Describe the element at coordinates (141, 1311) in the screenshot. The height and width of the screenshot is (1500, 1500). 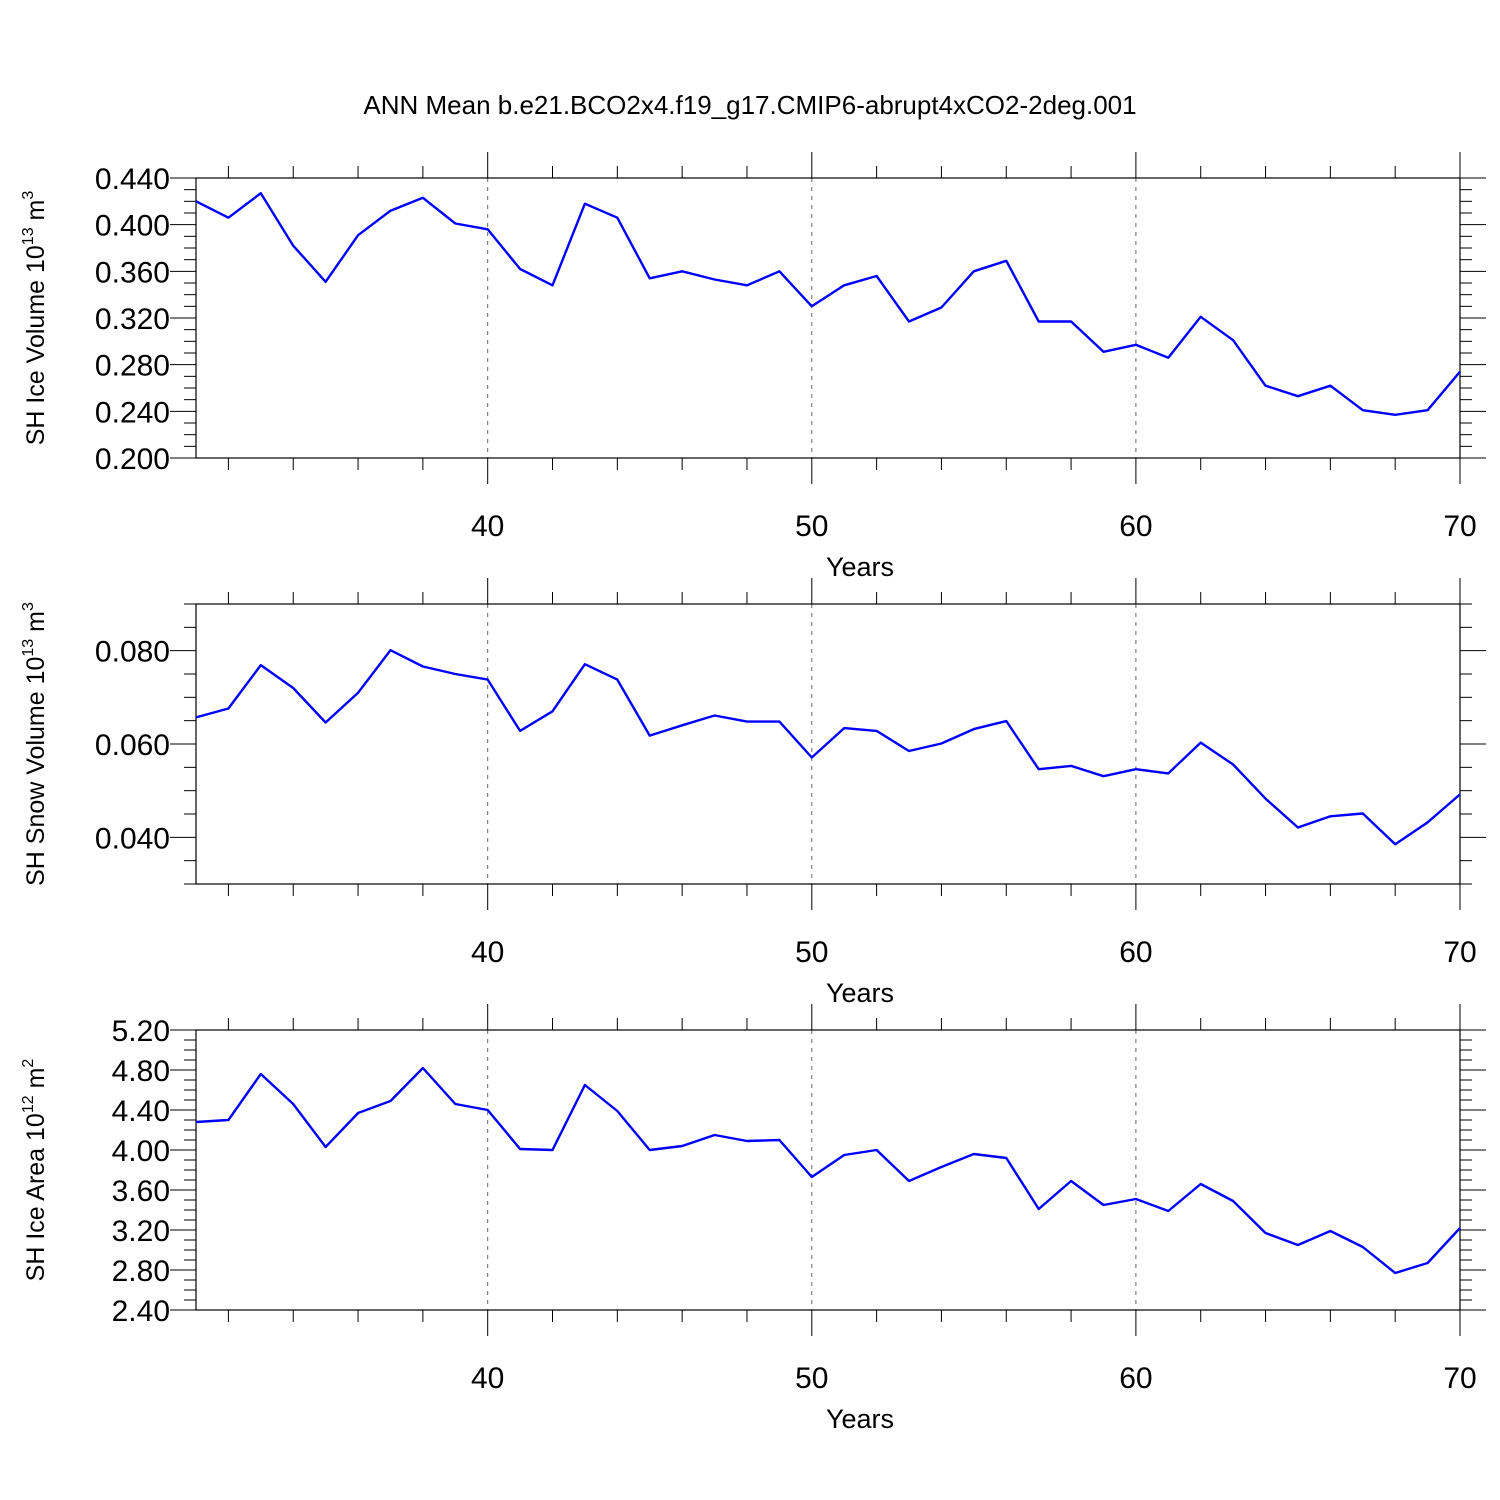
I see `y-tick-label: 2.40` at that location.